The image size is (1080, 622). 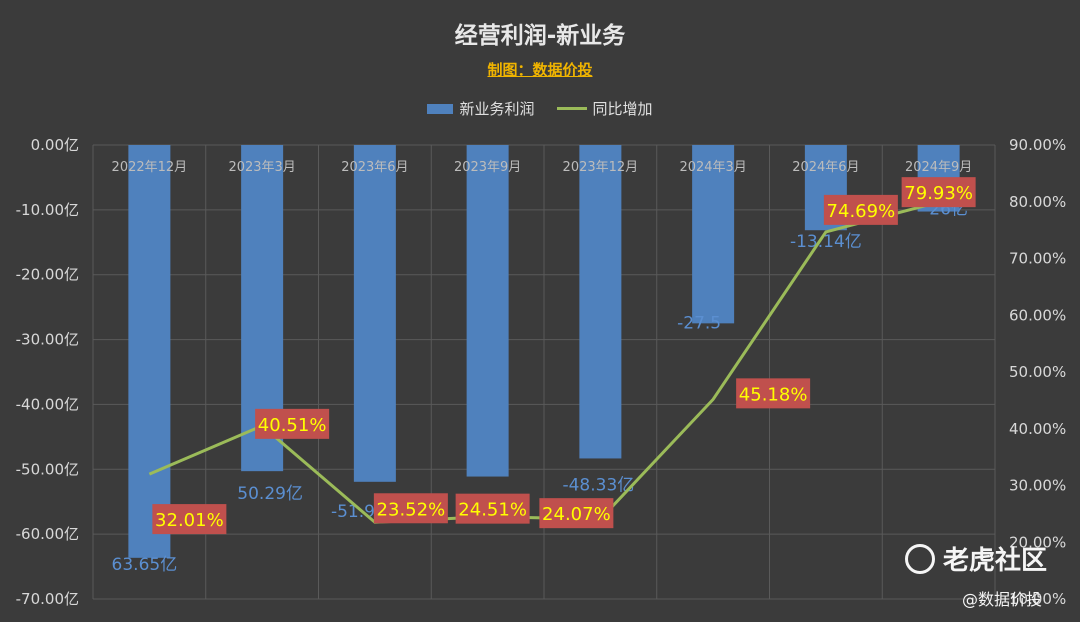 What do you see at coordinates (47, 340) in the screenshot?
I see `y-left-tick-label: -30.00亿` at bounding box center [47, 340].